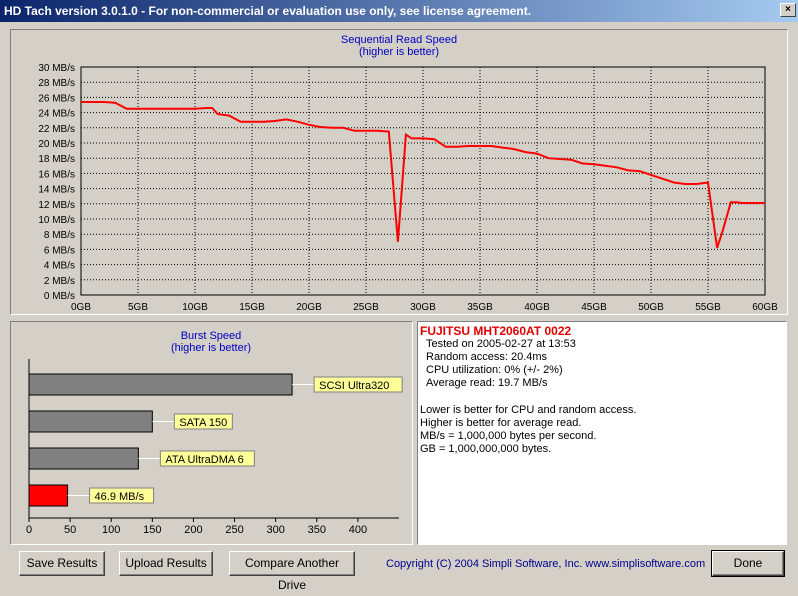 The height and width of the screenshot is (596, 798). What do you see at coordinates (166, 563) in the screenshot?
I see `upload-results-button: Upload Results` at bounding box center [166, 563].